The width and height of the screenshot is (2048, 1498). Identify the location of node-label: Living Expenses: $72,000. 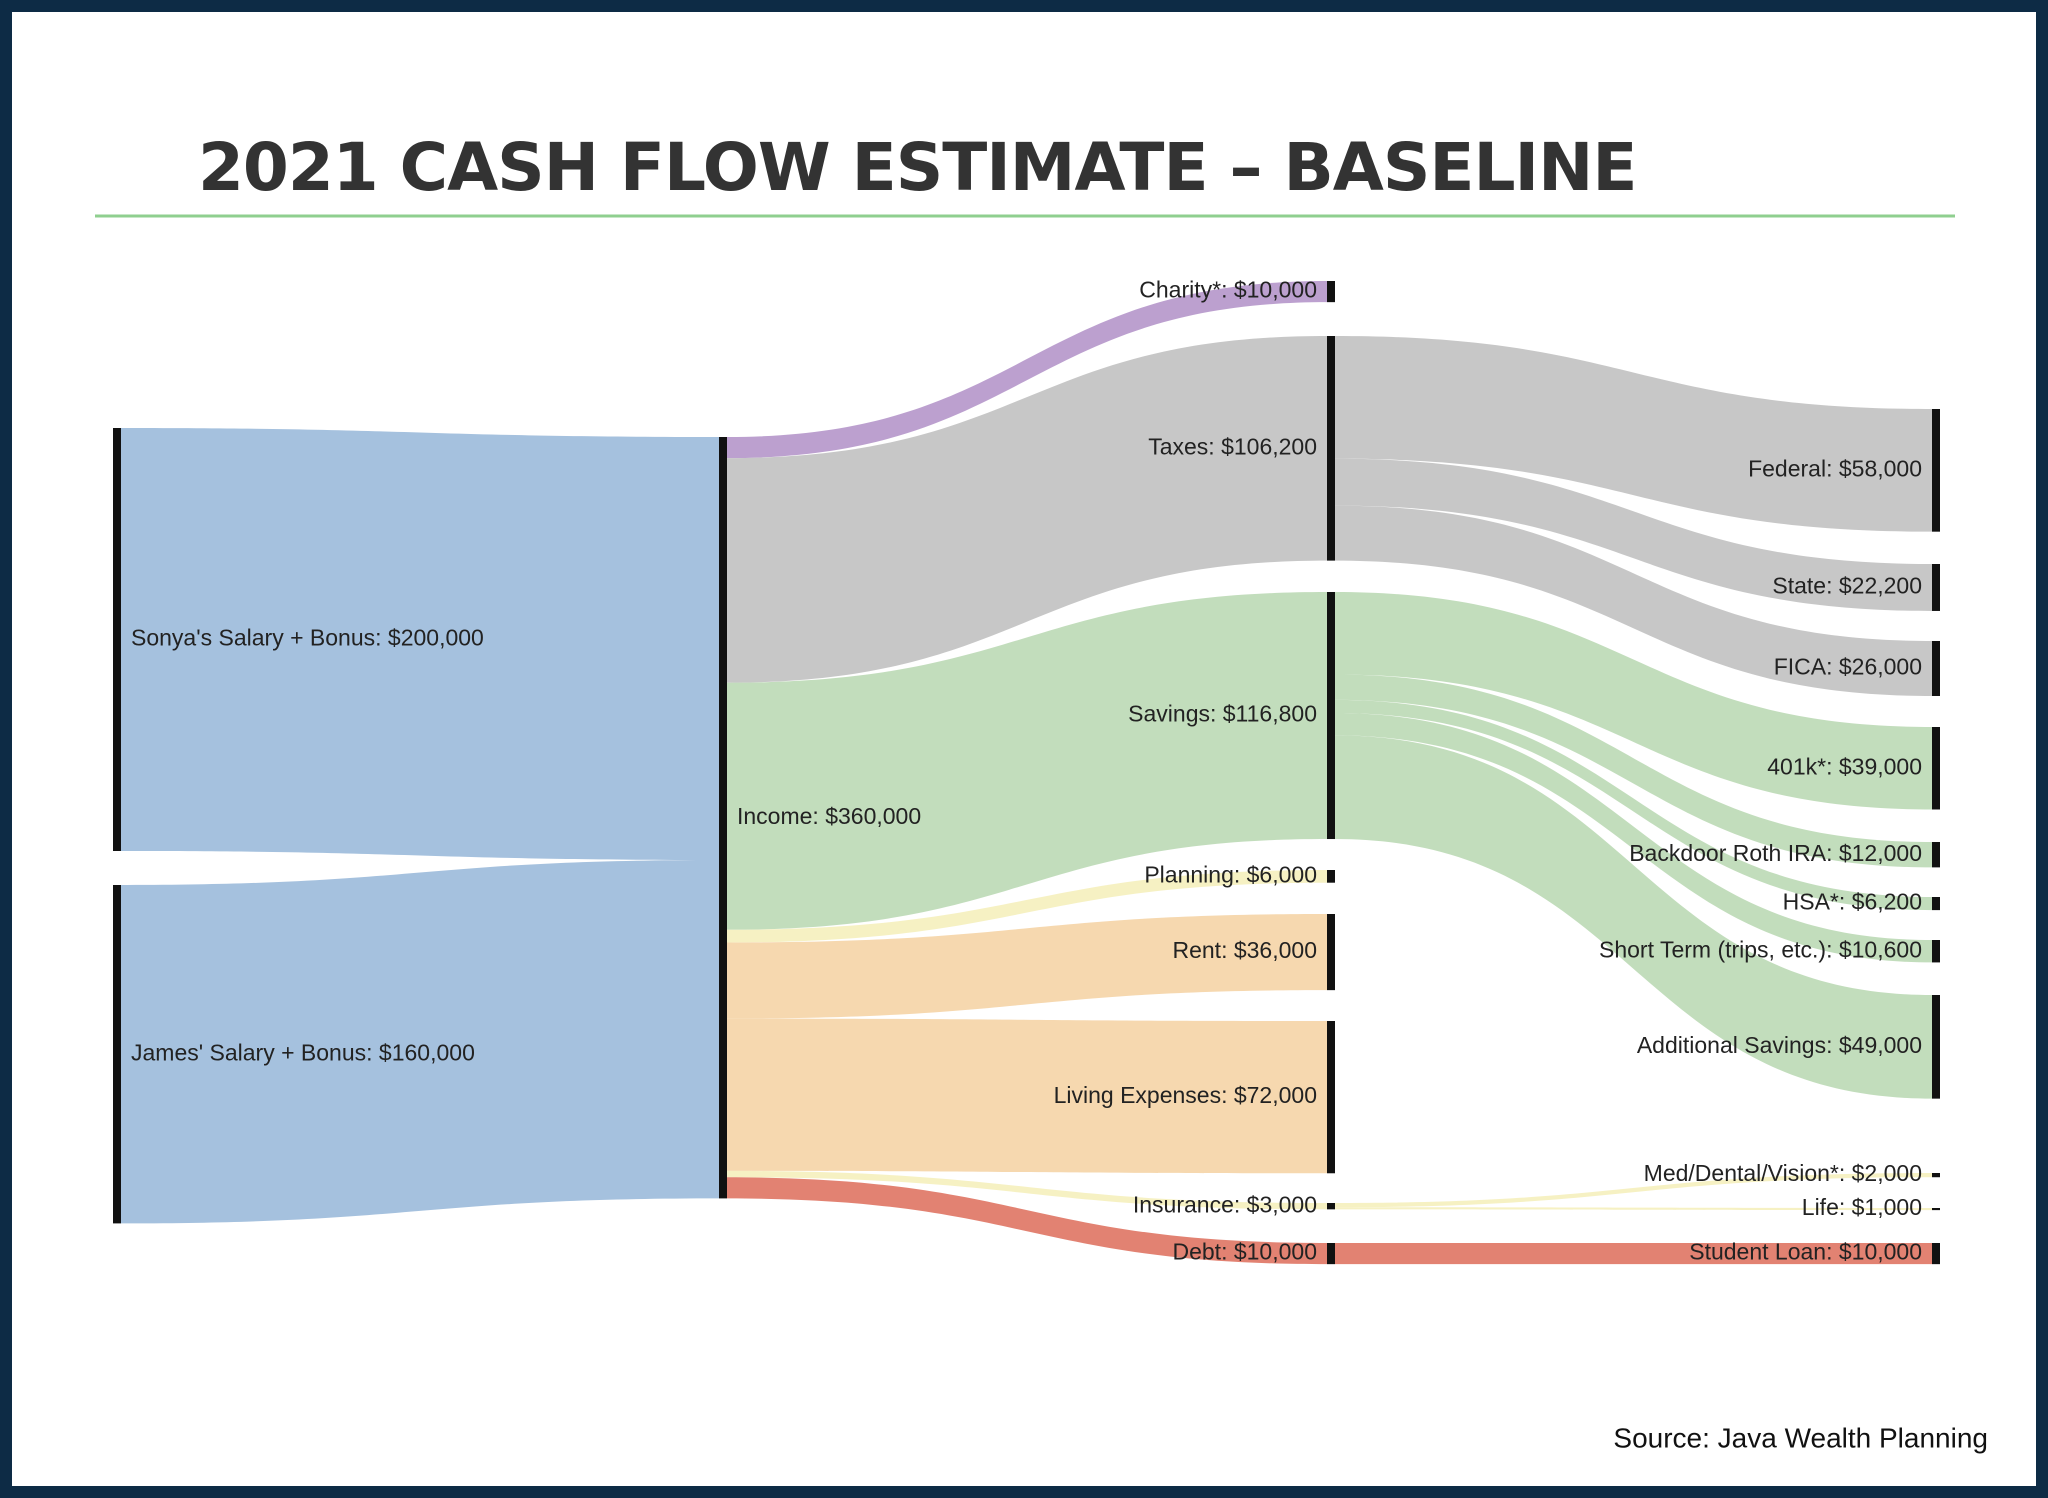
(1185, 1095).